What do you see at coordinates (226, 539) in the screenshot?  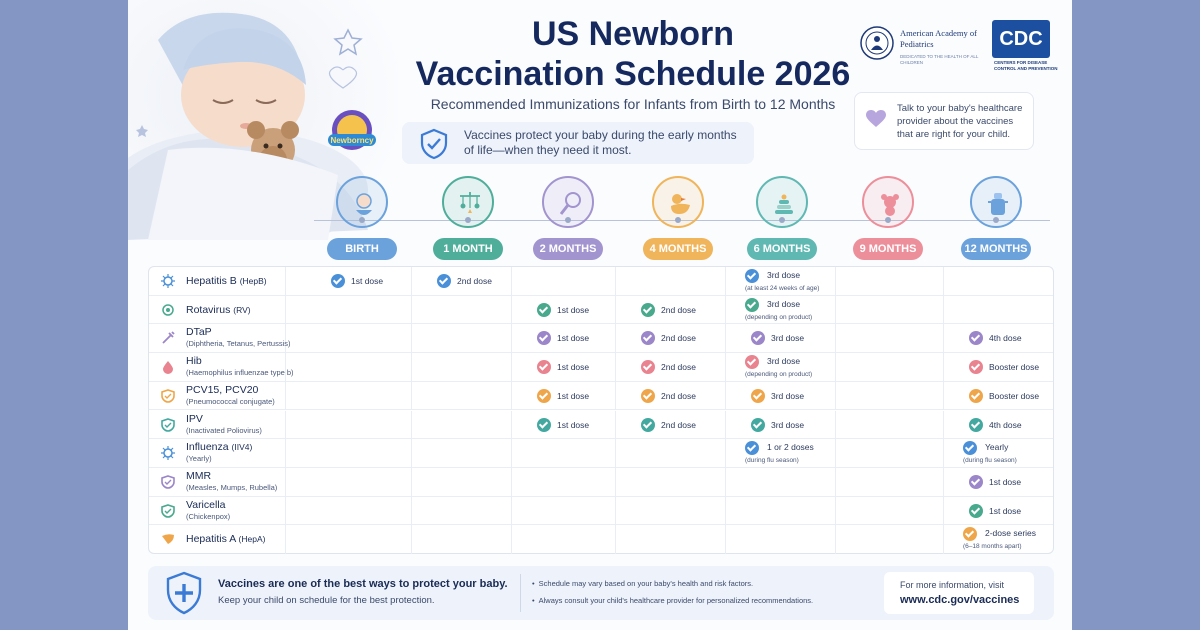 I see `vaccine-name: Hepatitis A (HepA)` at bounding box center [226, 539].